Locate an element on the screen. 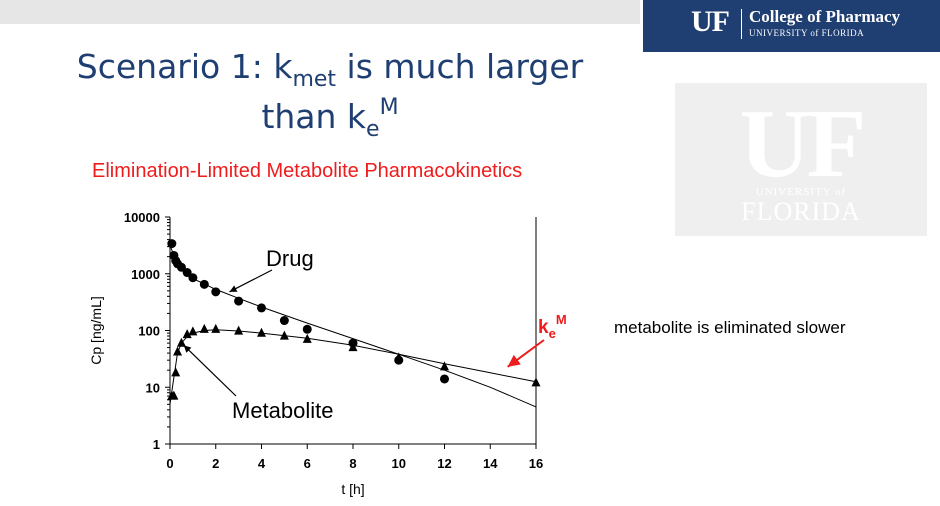 The image size is (940, 506). x-tick-label: 14 is located at coordinates (490, 463).